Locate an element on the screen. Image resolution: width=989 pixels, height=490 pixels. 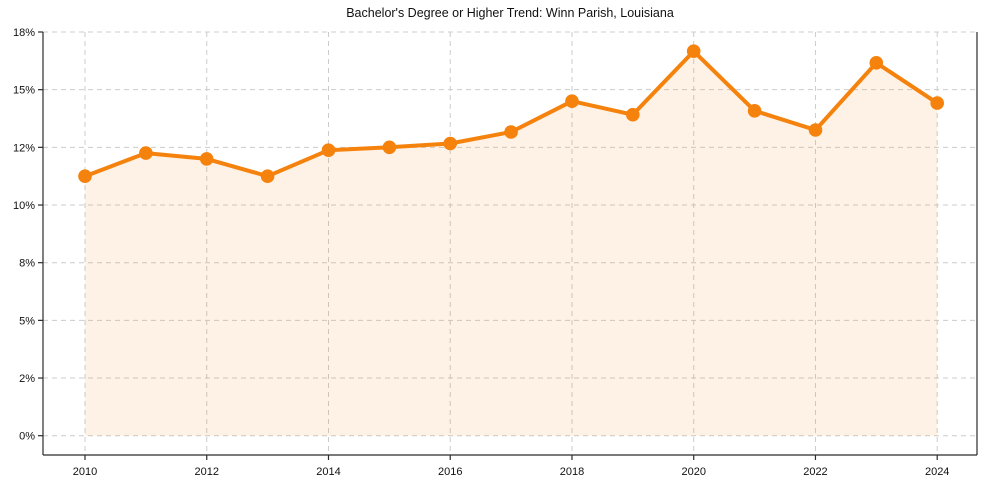
x-axis-label: 2024 is located at coordinates (937, 472).